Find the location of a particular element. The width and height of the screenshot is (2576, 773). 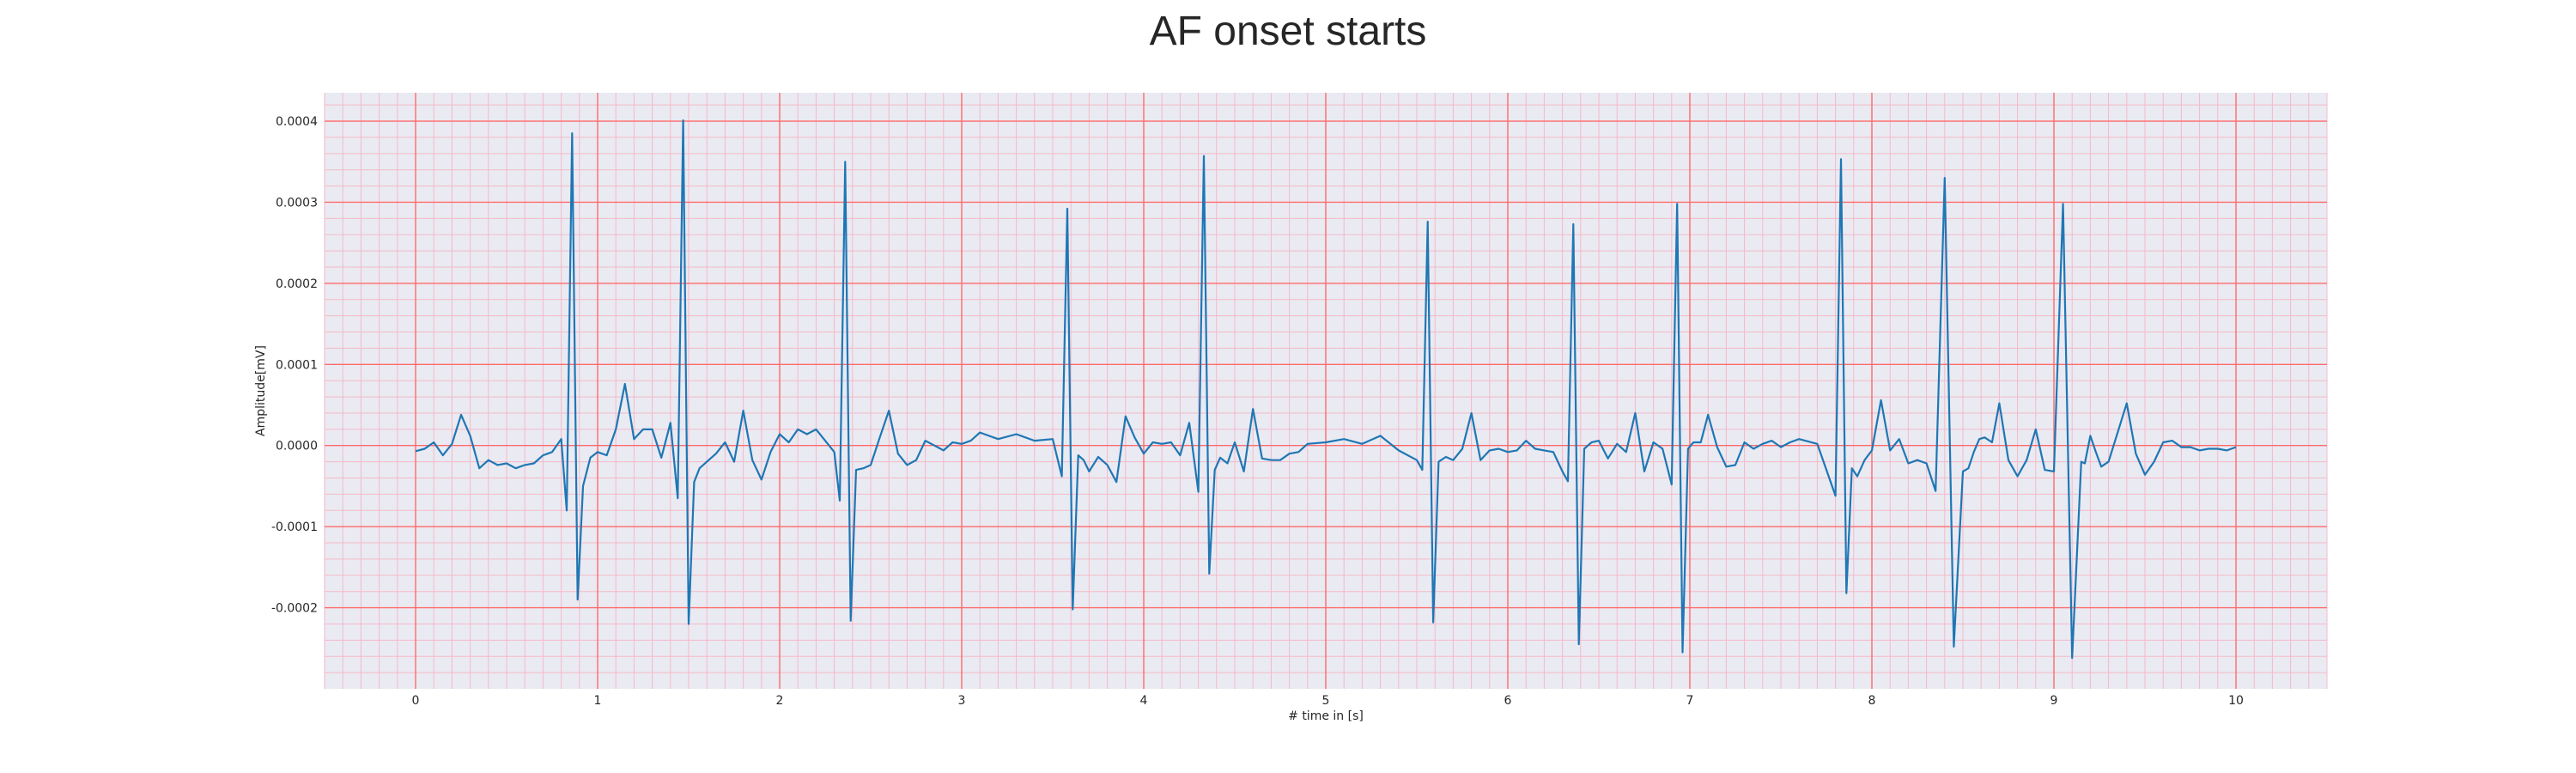

x-tick-label: 5 is located at coordinates (1326, 701).